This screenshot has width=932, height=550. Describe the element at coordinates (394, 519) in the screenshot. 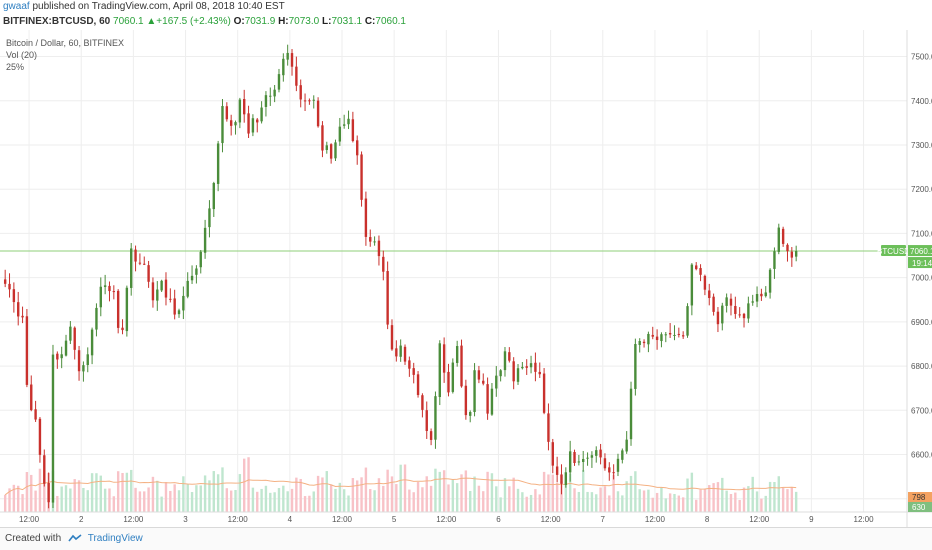

I see `time-tick-label: 5` at that location.